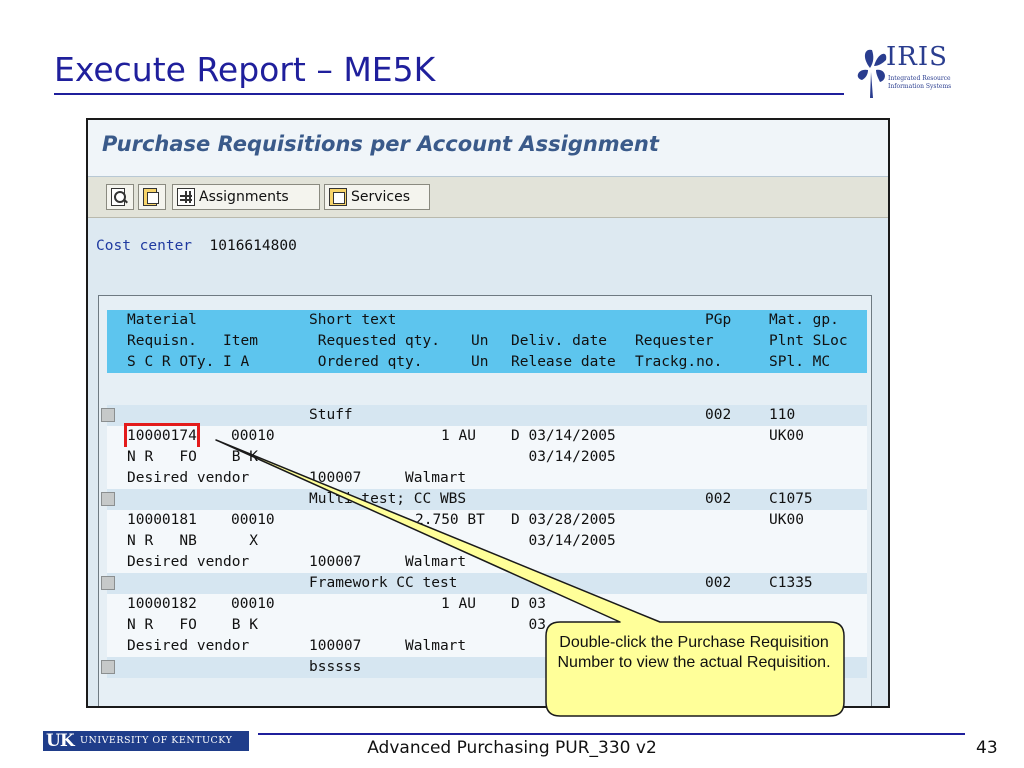 The image size is (1024, 768). Describe the element at coordinates (512, 748) in the screenshot. I see `footer-course: Advanced Purchasing PUR_330 v2` at that location.